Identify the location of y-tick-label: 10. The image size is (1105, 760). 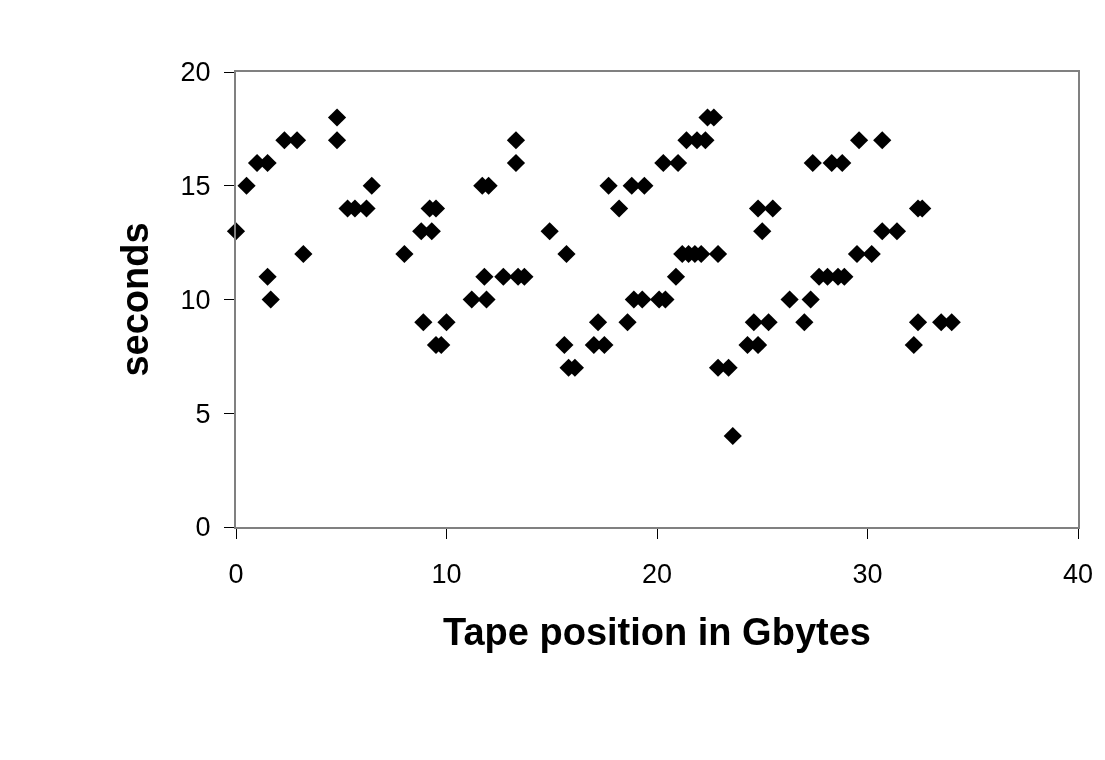
(195, 299).